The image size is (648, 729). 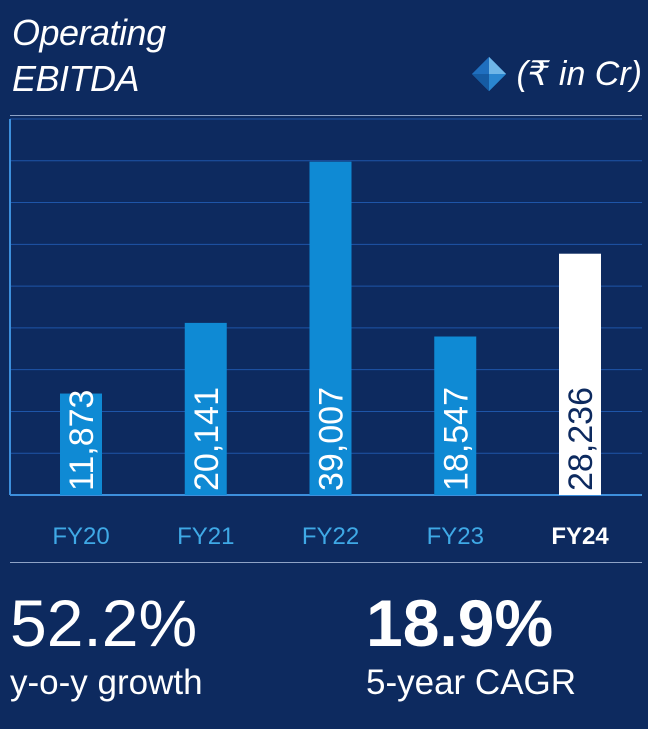 What do you see at coordinates (330, 328) in the screenshot?
I see `bar-fy22` at bounding box center [330, 328].